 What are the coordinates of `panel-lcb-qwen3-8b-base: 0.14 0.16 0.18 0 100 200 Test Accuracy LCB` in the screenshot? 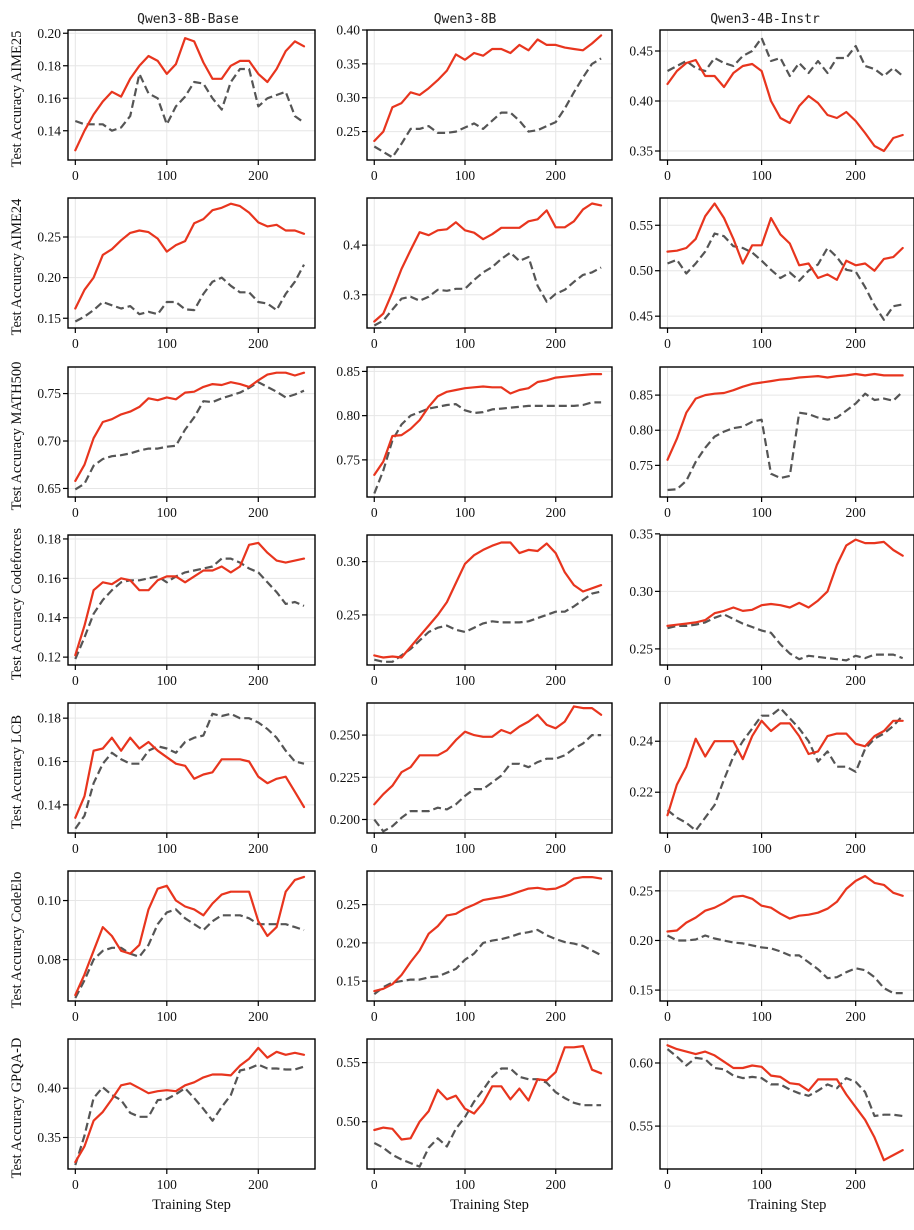 It's located at (162, 779).